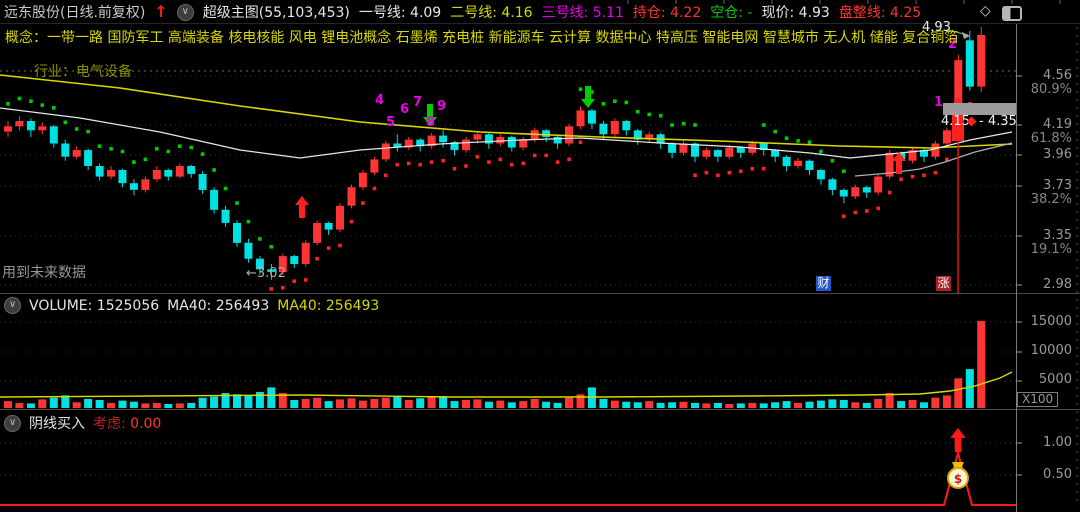  What do you see at coordinates (1057, 442) in the screenshot?
I see `sig-axis-100: 1.00` at bounding box center [1057, 442].